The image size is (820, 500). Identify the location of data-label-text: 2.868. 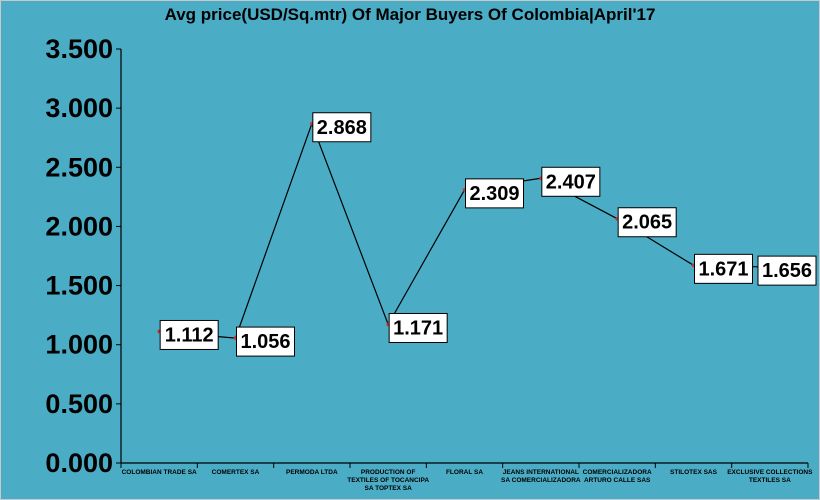
(342, 128).